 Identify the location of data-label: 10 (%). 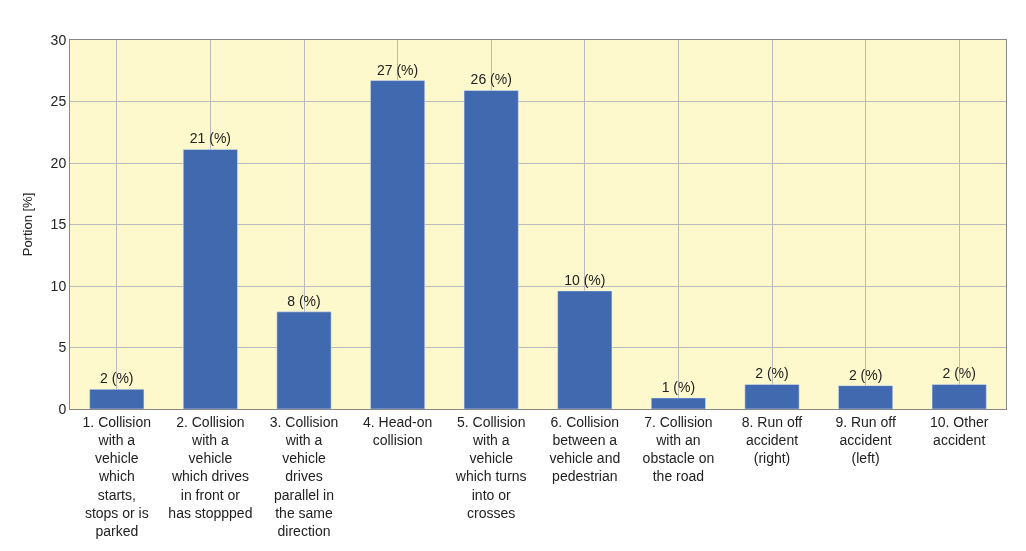
(585, 279).